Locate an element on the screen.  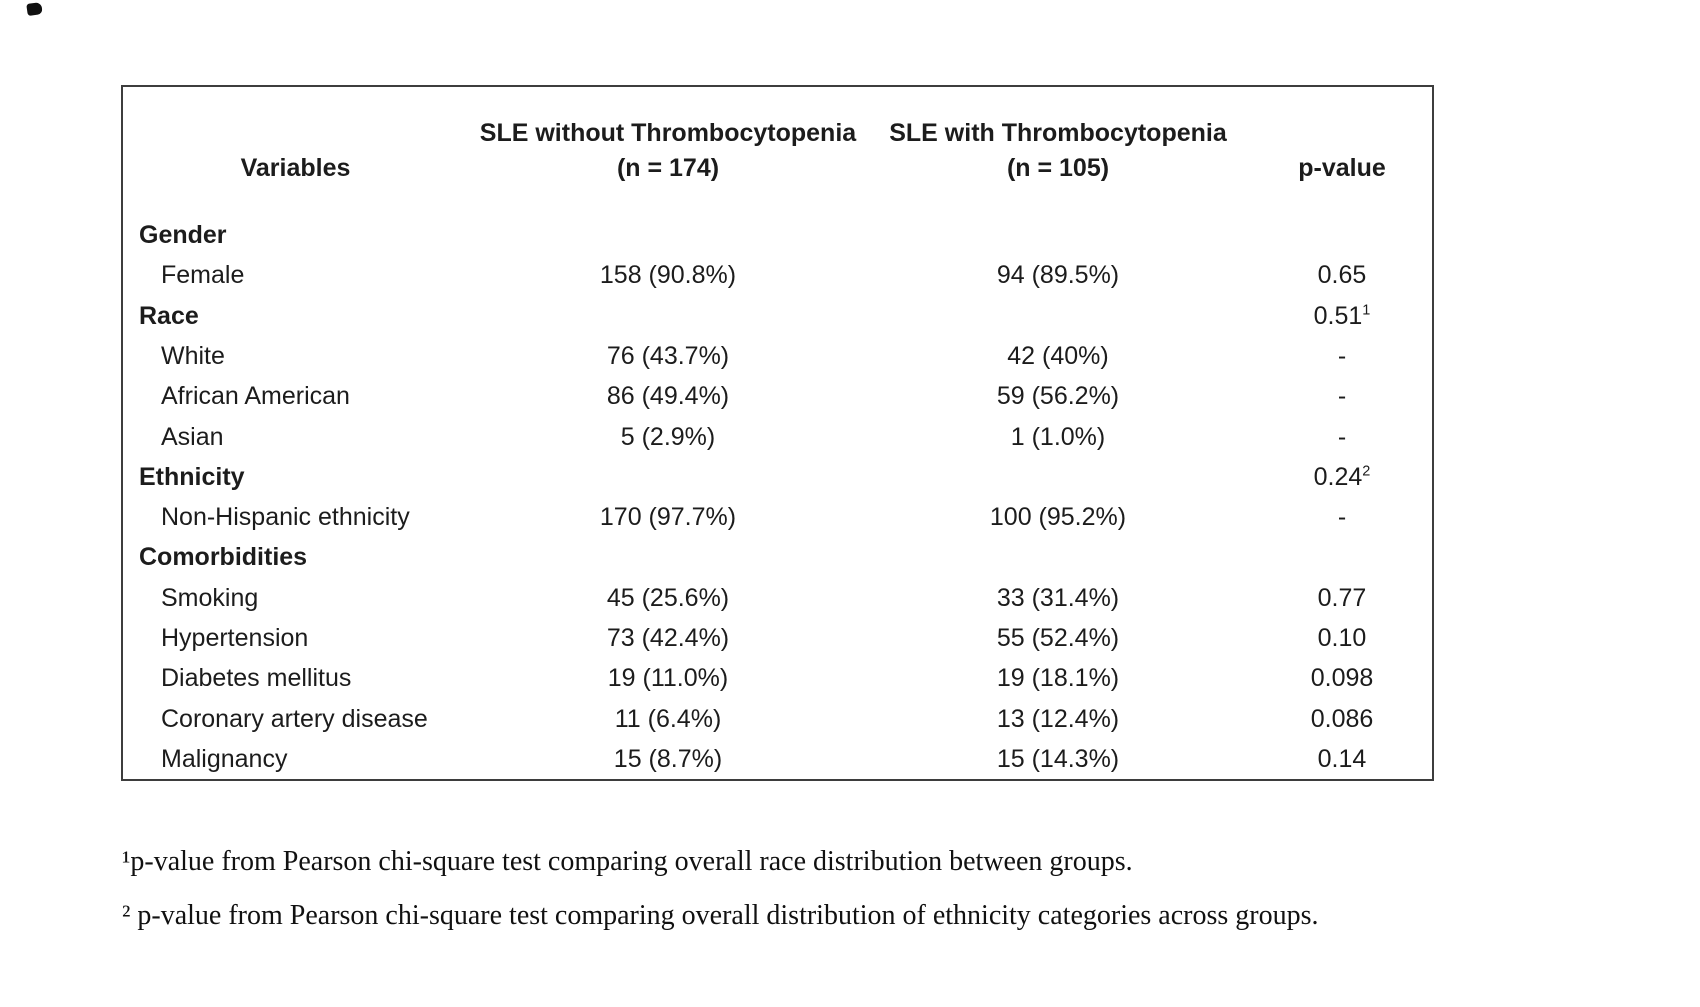
row-label: Ethnicity is located at coordinates (192, 476).